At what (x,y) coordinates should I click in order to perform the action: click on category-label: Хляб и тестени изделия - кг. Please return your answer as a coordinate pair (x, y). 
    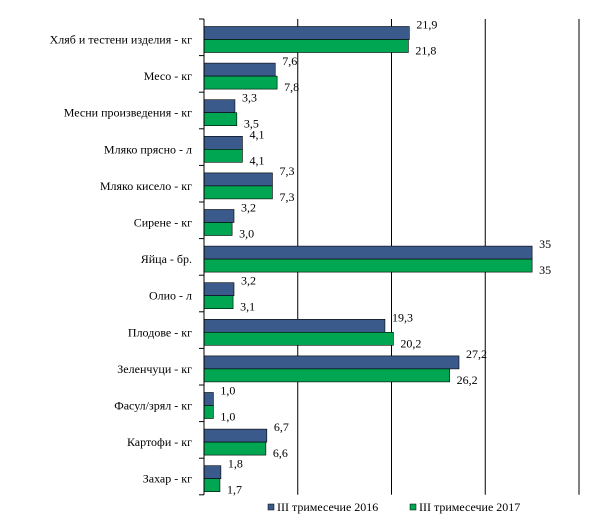
    Looking at the image, I should click on (121, 40).